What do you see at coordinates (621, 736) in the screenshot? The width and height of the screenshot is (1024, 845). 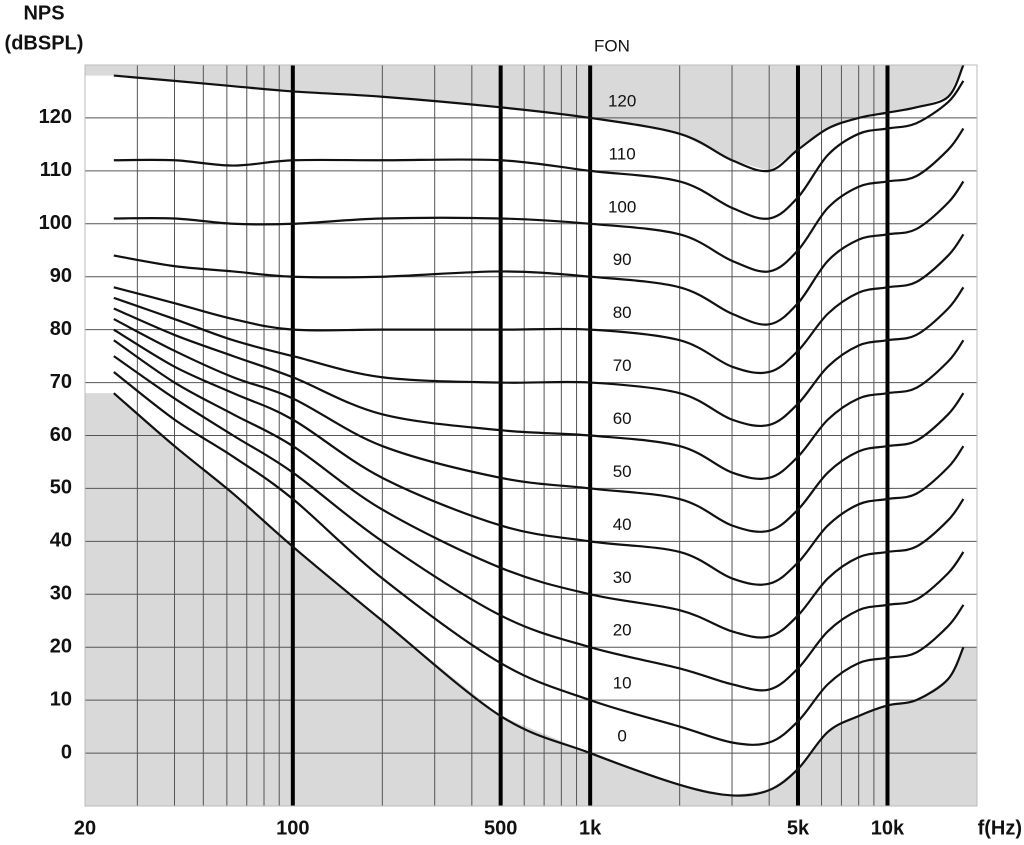 I see `contour-label: 0` at bounding box center [621, 736].